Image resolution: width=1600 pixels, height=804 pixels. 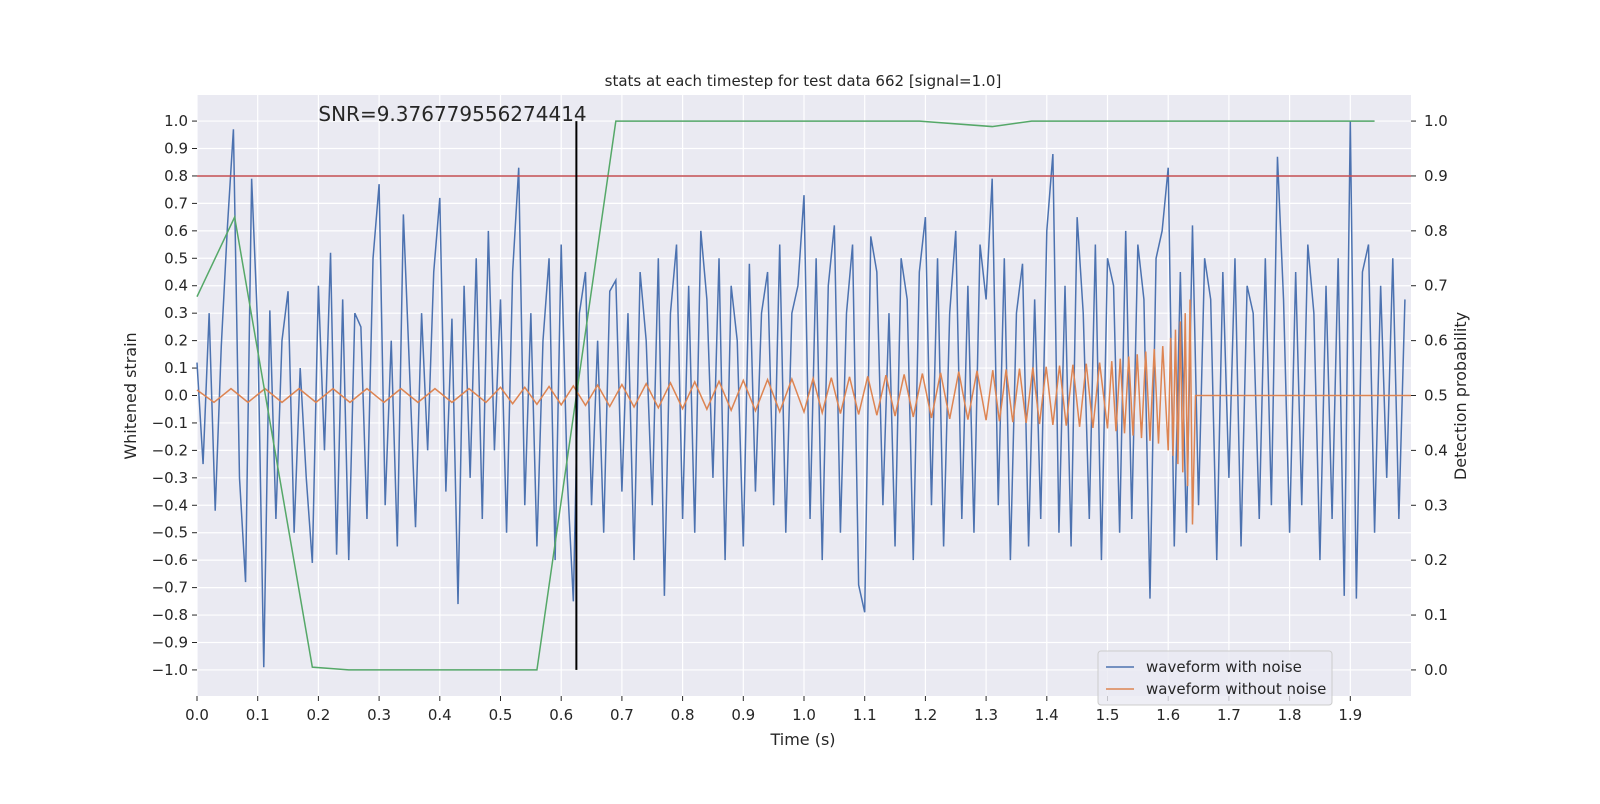 I want to click on x-tick-label: 0.4, so click(x=440, y=715).